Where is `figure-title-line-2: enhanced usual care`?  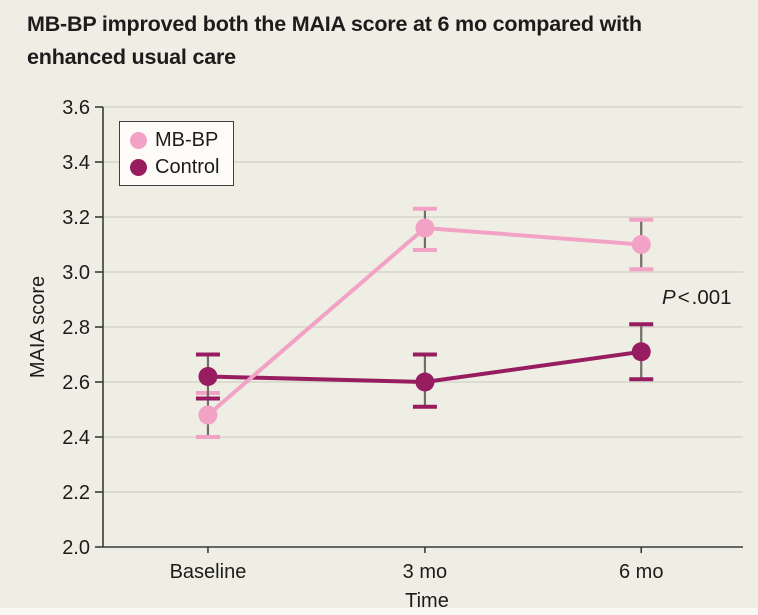
figure-title-line-2: enhanced usual care is located at coordinates (131, 57).